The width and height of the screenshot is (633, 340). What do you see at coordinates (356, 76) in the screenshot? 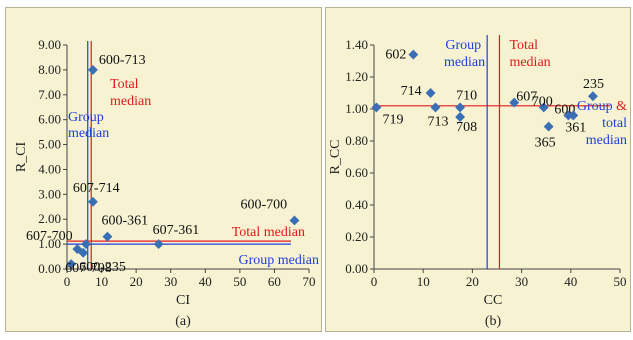
I see `y-tick-label: 1.20` at bounding box center [356, 76].